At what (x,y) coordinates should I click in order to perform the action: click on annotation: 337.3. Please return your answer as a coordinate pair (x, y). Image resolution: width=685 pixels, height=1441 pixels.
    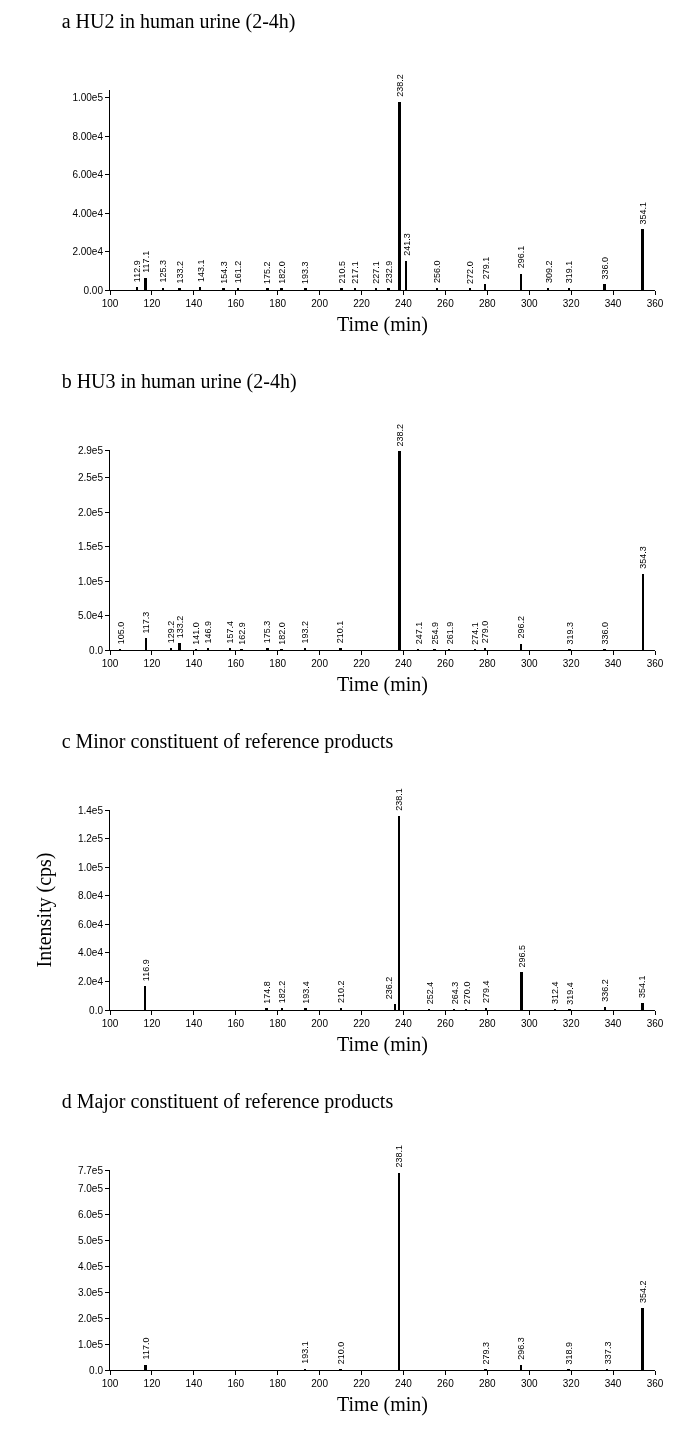
    Looking at the image, I should click on (607, 1353).